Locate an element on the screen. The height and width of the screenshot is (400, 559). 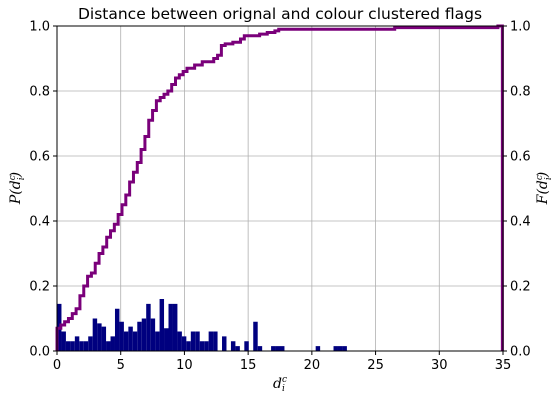
x-axis-ticks: 0 5 10 15 20 25 30 35 is located at coordinates (282, 362).